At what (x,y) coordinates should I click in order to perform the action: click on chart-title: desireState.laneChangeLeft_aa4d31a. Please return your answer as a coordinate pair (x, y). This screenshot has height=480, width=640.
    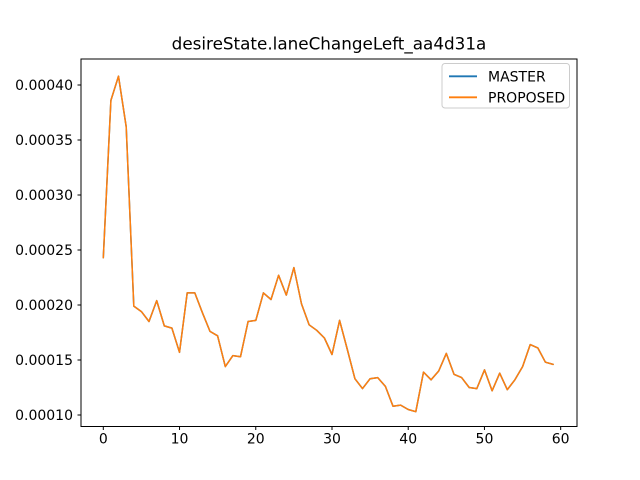
    Looking at the image, I should click on (329, 44).